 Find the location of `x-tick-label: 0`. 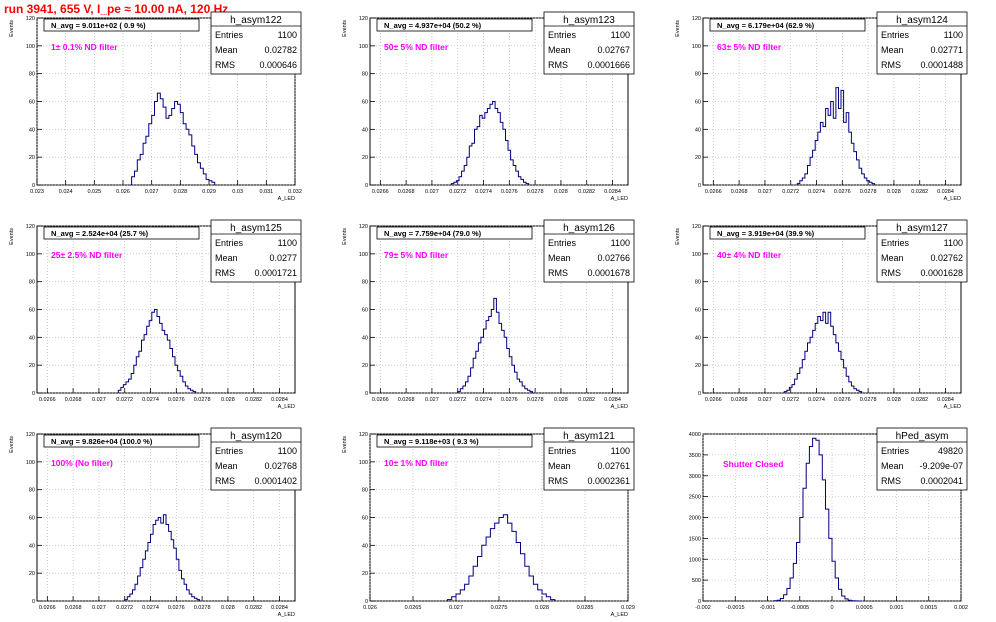

x-tick-label: 0 is located at coordinates (831, 608).